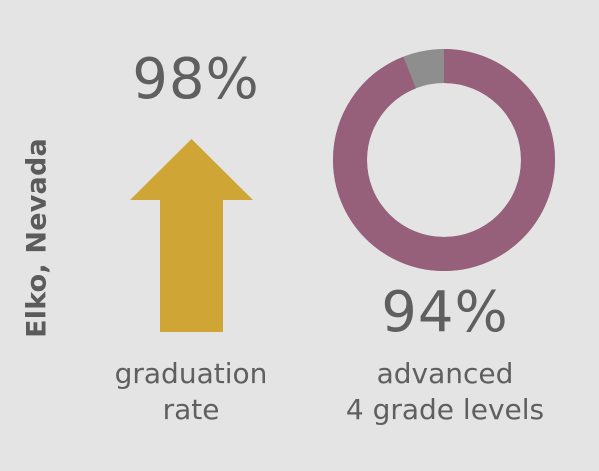 Image resolution: width=599 pixels, height=471 pixels. What do you see at coordinates (445, 373) in the screenshot?
I see `advanced-caption-line-1: advanced` at bounding box center [445, 373].